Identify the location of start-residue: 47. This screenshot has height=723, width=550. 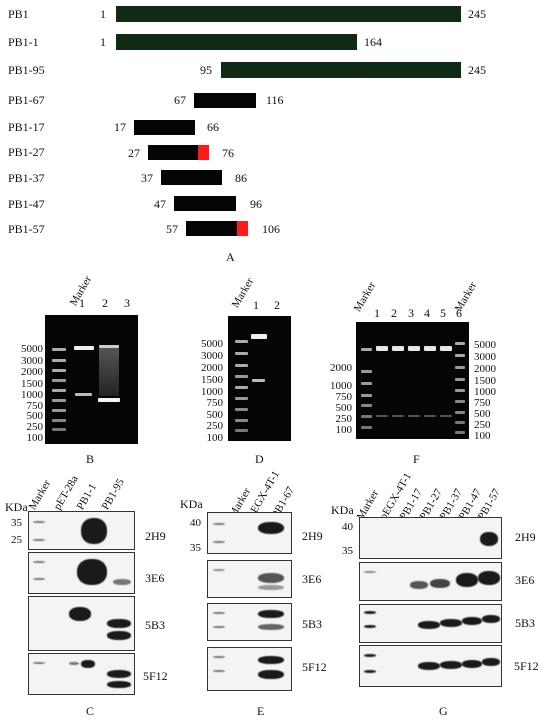
(160, 204).